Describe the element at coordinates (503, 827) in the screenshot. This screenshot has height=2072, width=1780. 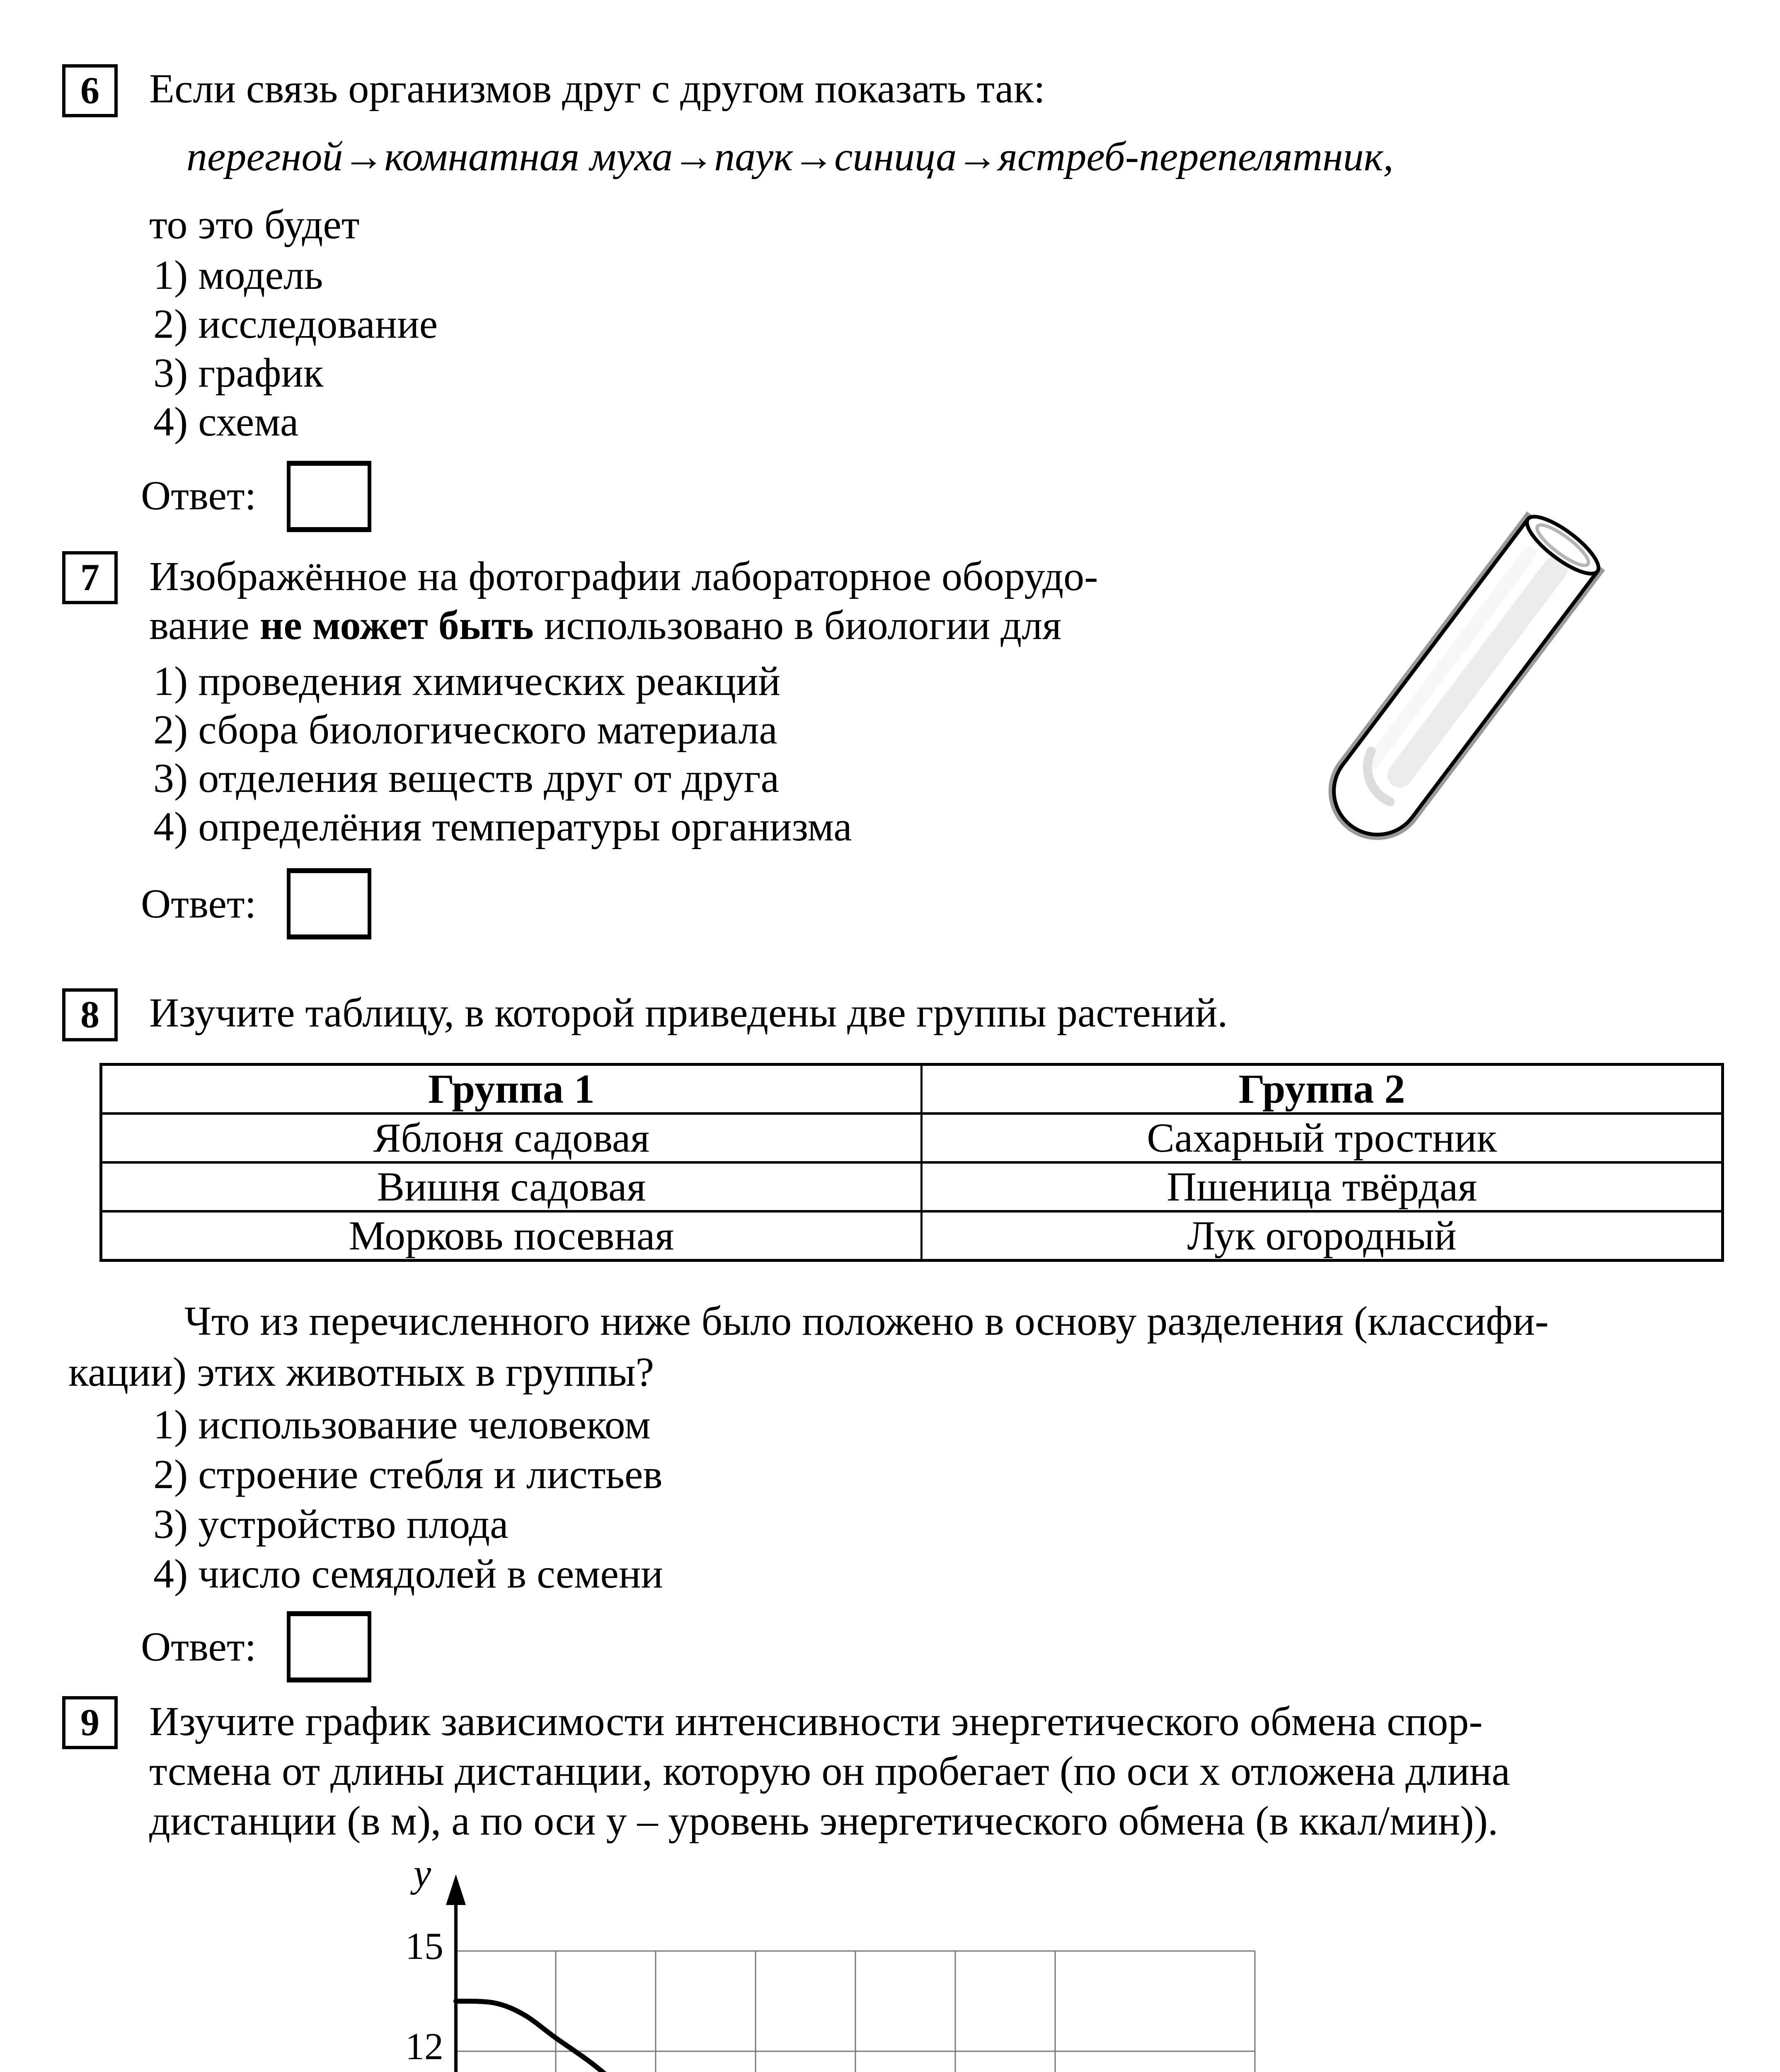
I see `q7-option-4: 4) определёния температуры организма` at that location.